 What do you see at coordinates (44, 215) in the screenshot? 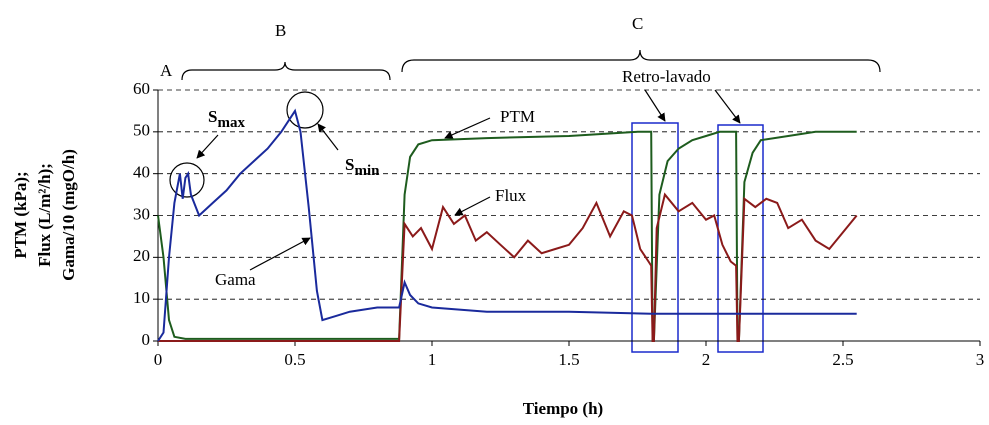
I see `y-axis-label: Flux (L/m²/h);` at bounding box center [44, 215].